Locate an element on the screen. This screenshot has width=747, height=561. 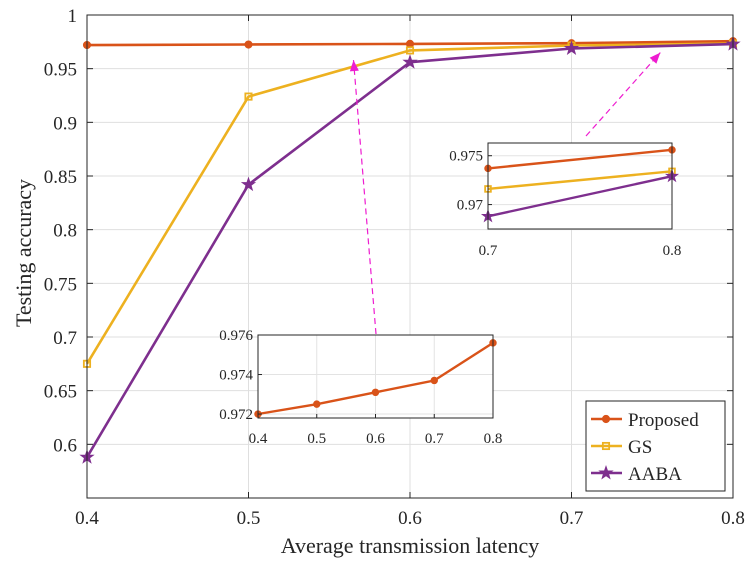
y-axis-label: Testing accuracy is located at coordinates (23, 253).